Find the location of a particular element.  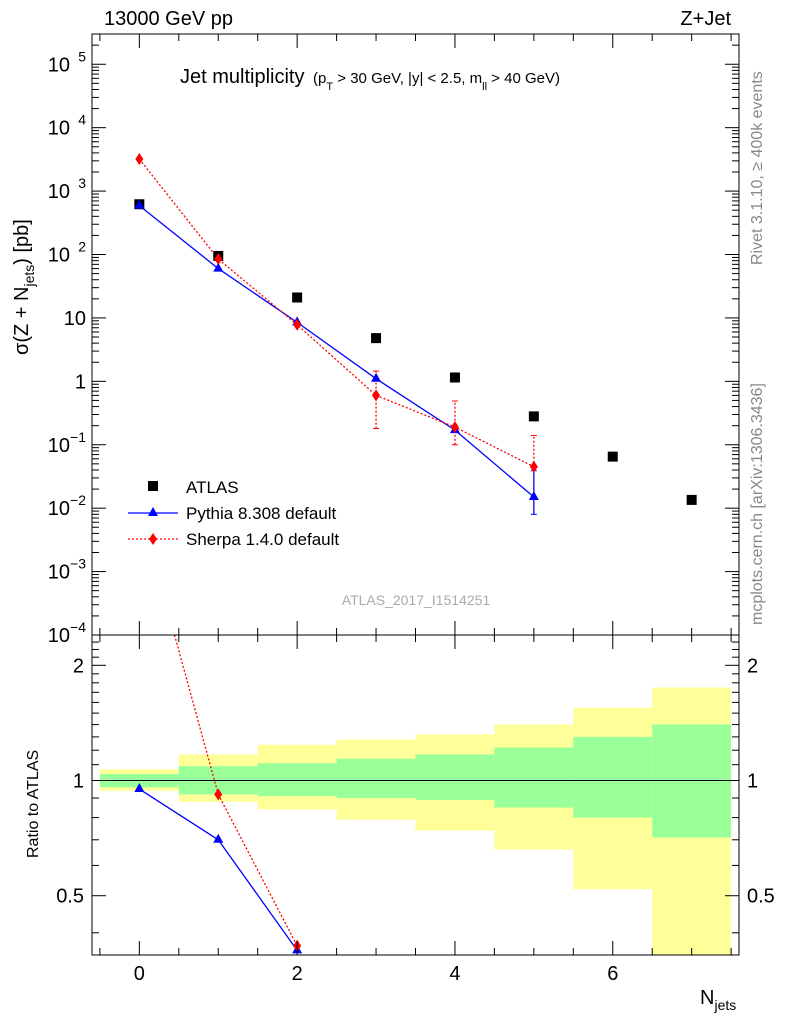

ratio-sherpa-point is located at coordinates (218, 794).